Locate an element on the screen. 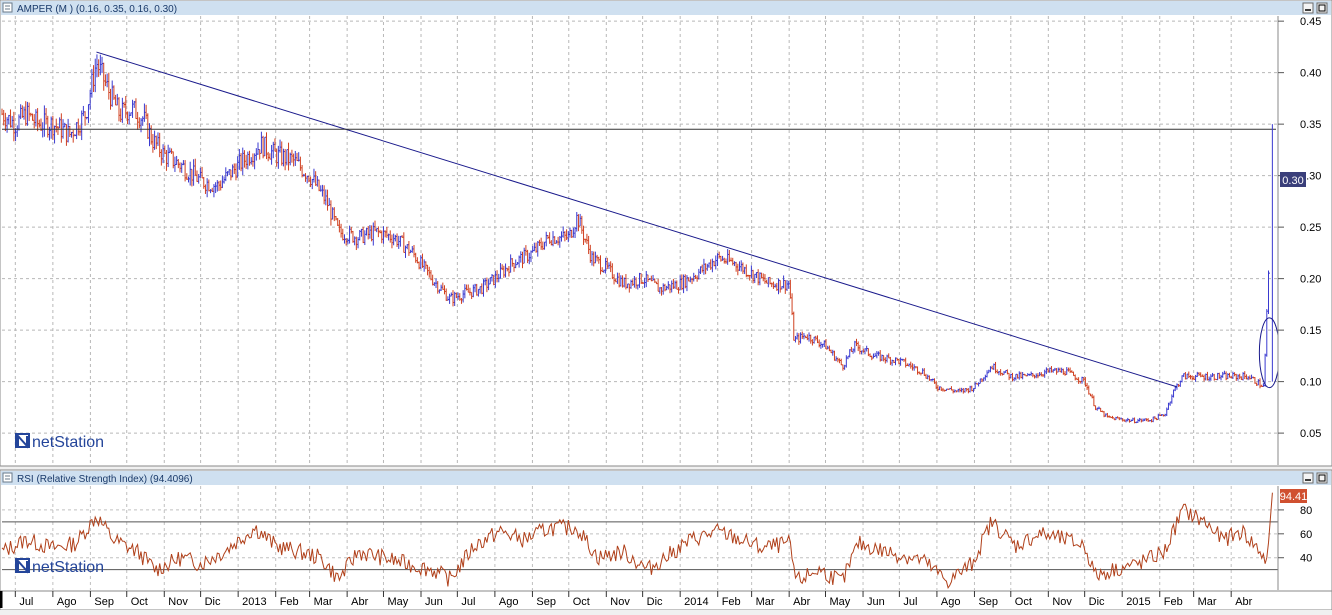 This screenshot has width=1332, height=615. rsi-current-value: 94.41 is located at coordinates (1294, 497).